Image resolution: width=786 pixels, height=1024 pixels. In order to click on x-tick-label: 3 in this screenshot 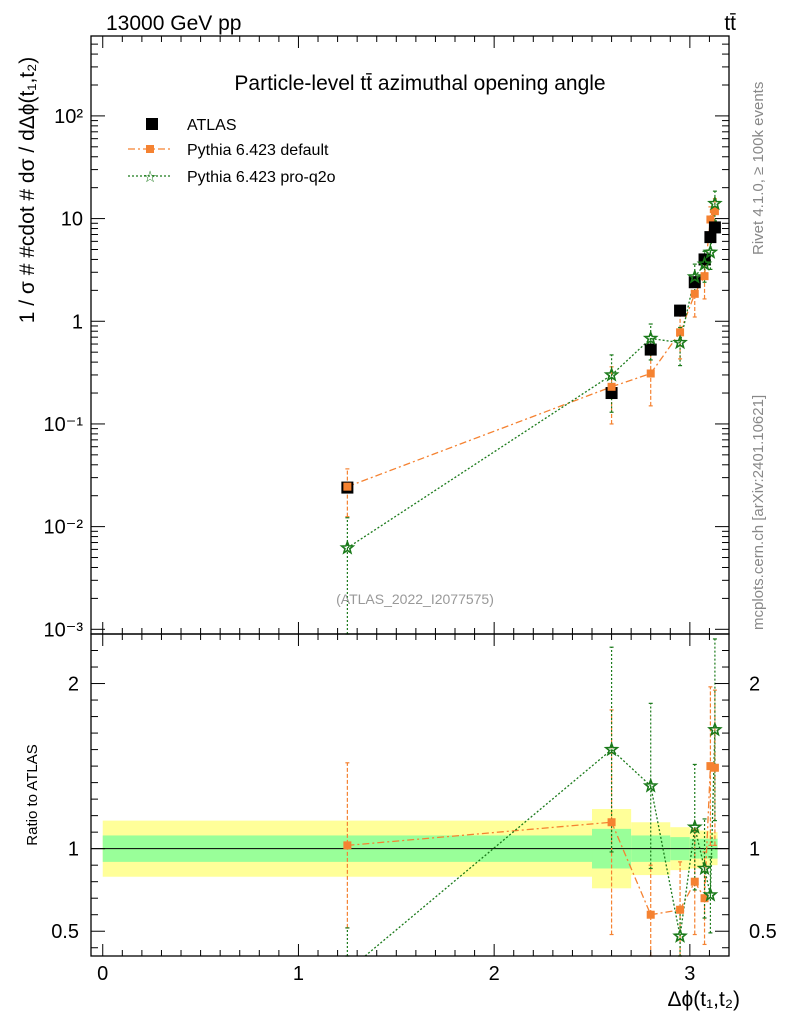, I will do `click(689, 974)`.